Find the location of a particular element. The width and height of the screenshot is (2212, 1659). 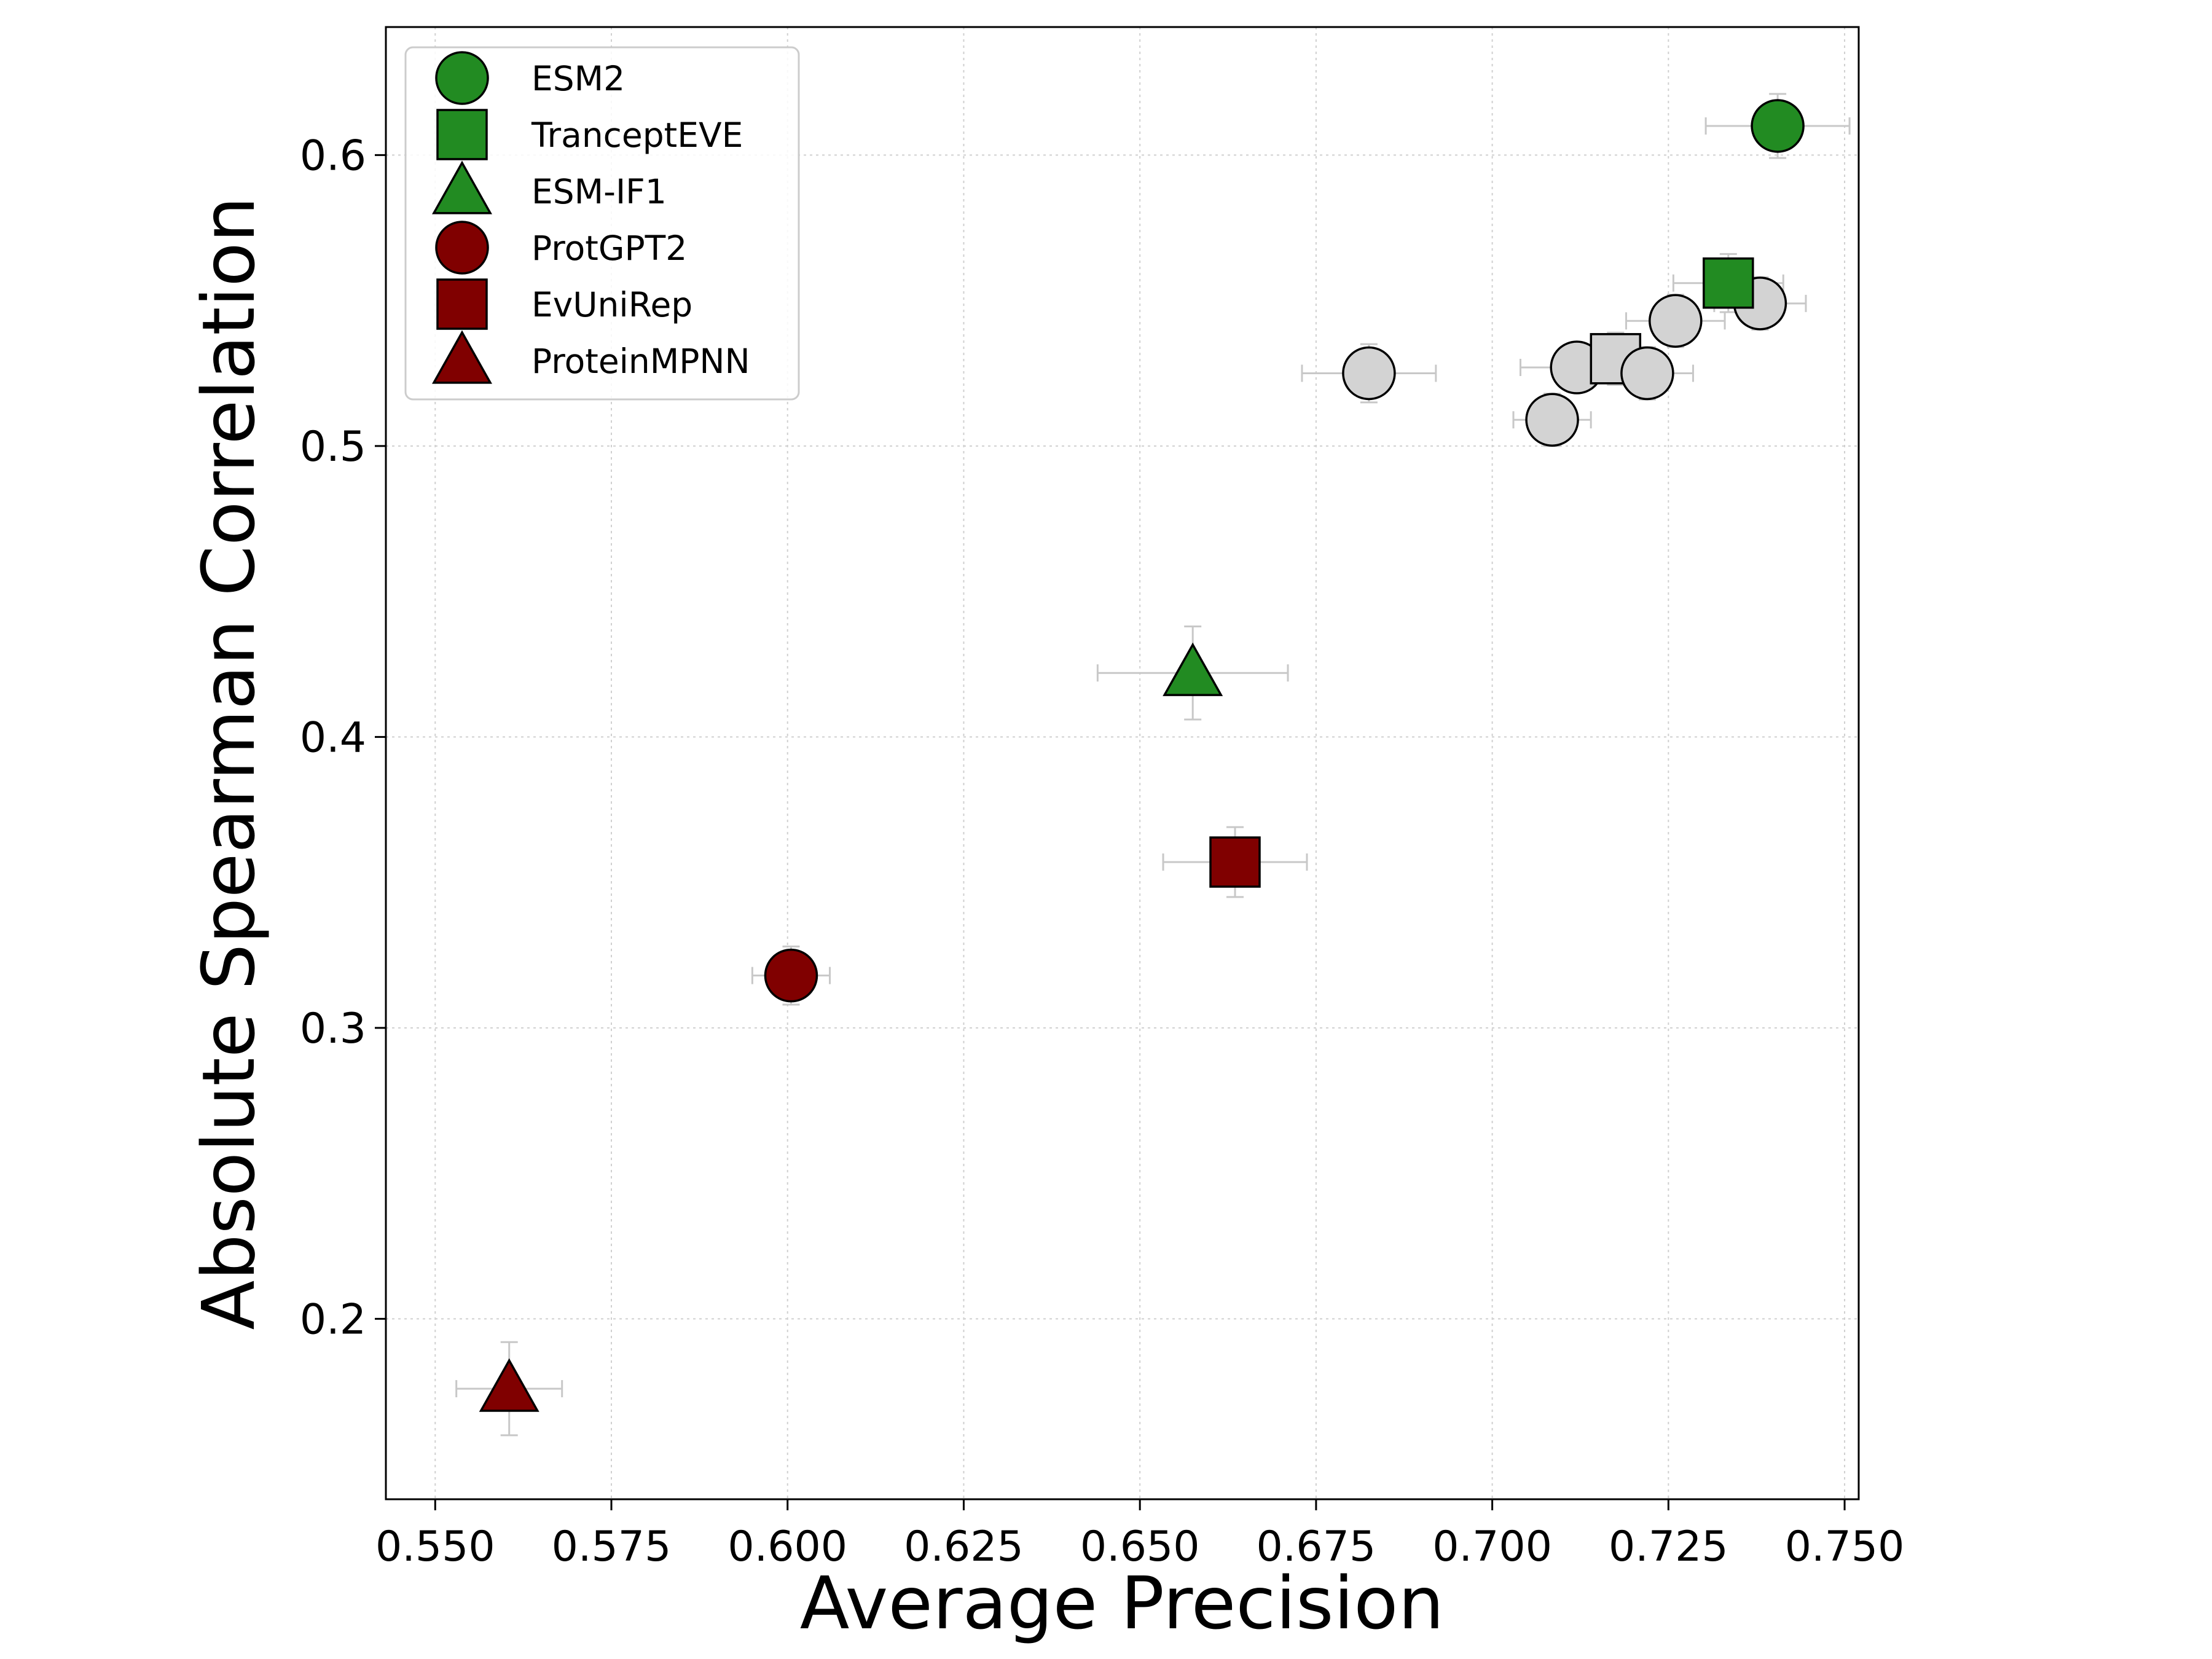

x-tick-label: 0.550 is located at coordinates (435, 1547).